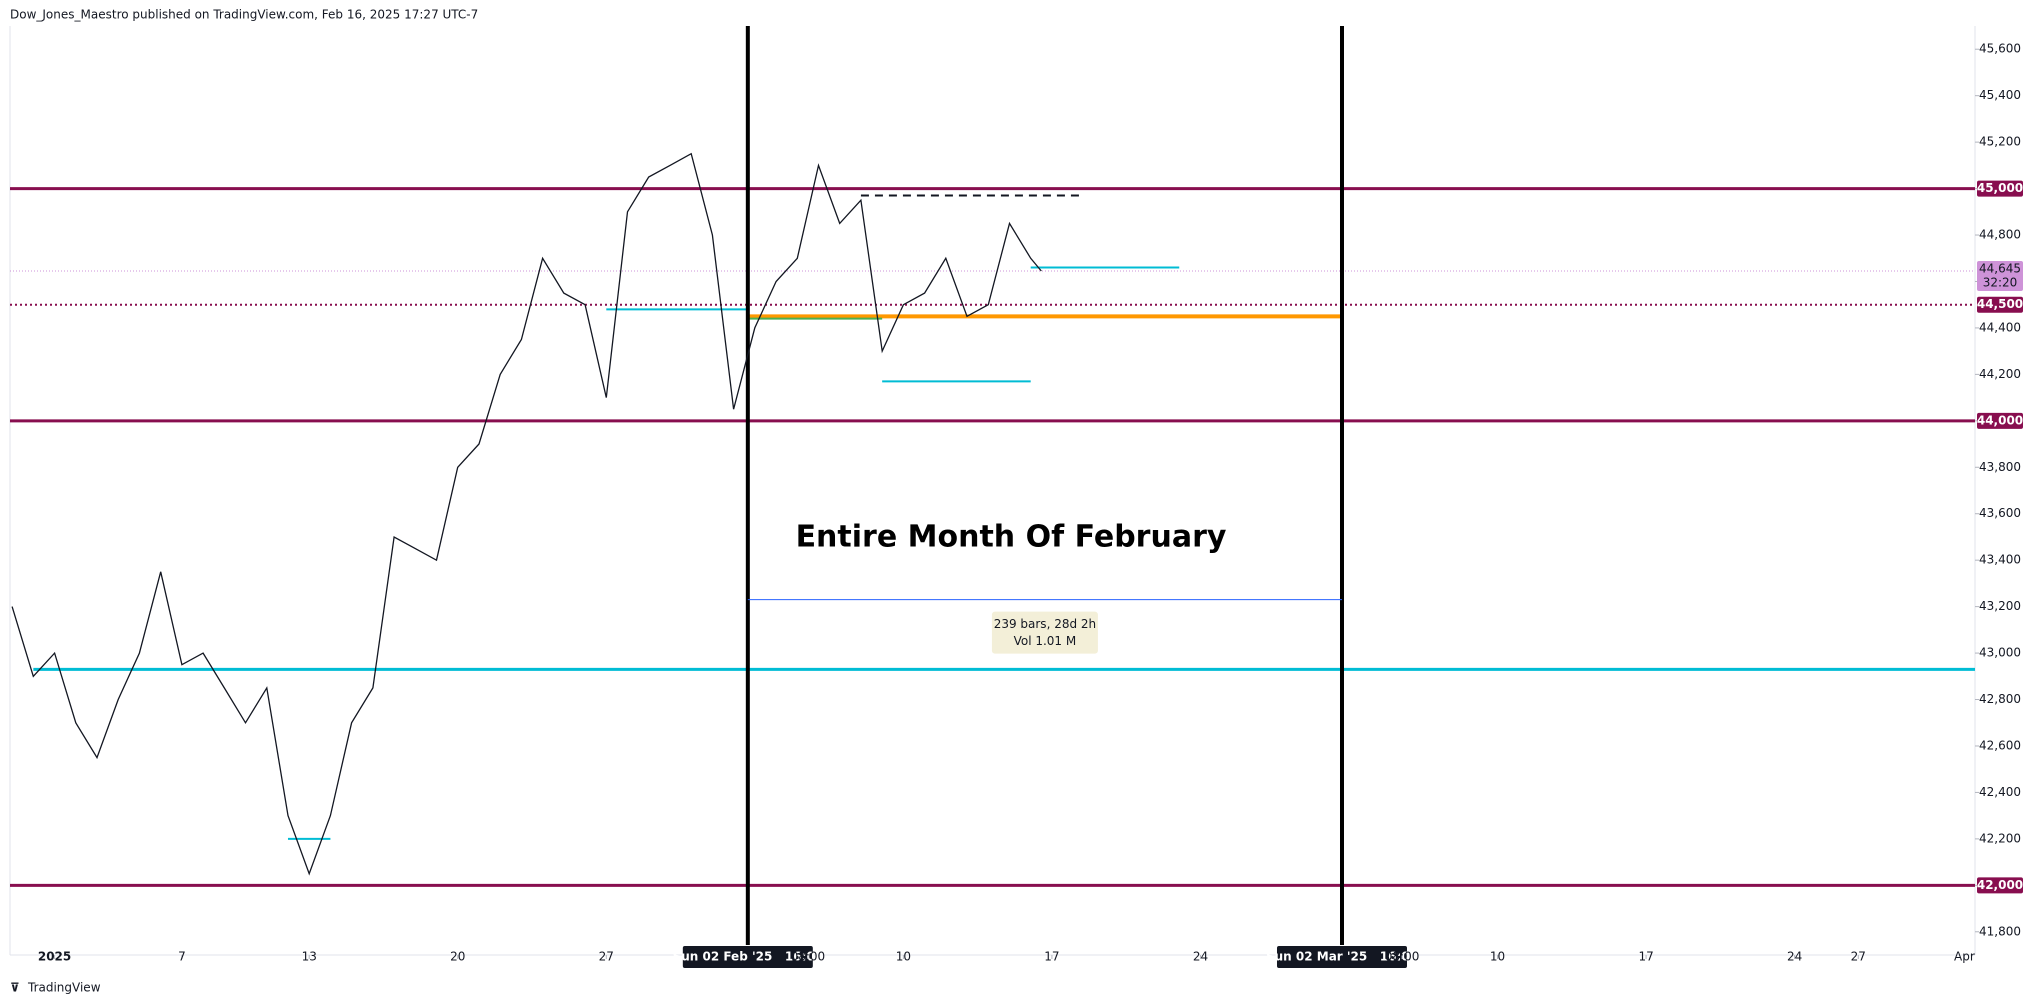 This screenshot has width=2039, height=1007. What do you see at coordinates (2000, 606) in the screenshot?
I see `y-tick-label: 43,200` at bounding box center [2000, 606].